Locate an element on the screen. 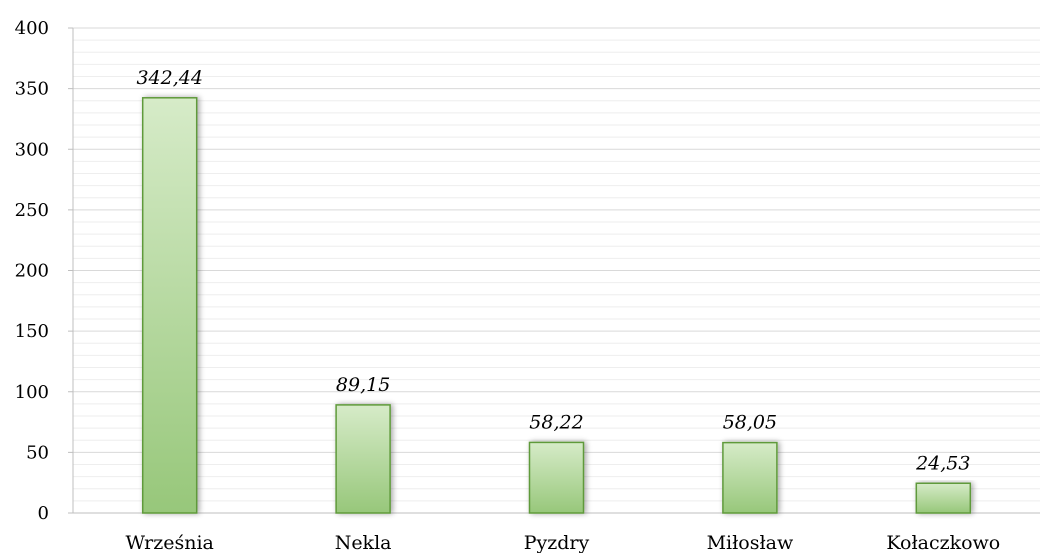 This screenshot has height=557, width=1046. bar-nekla is located at coordinates (363, 459).